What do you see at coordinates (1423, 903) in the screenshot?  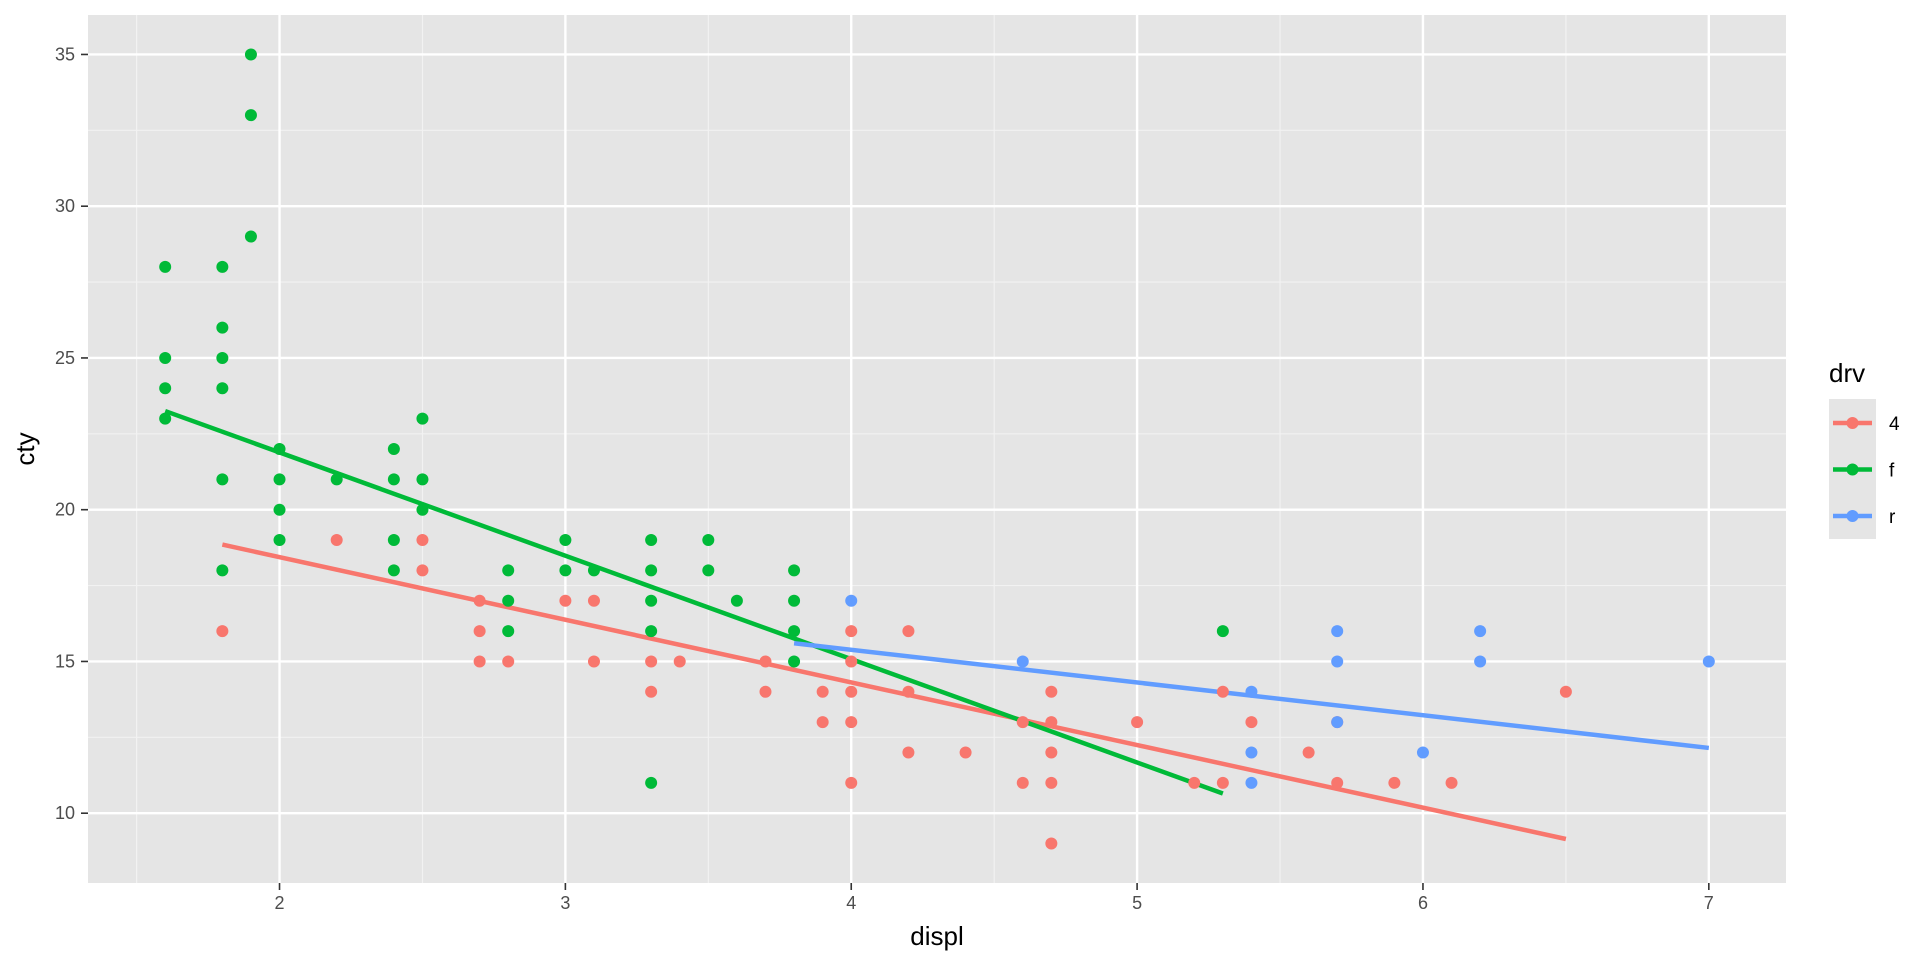 I see `x-tick-label: 6` at bounding box center [1423, 903].